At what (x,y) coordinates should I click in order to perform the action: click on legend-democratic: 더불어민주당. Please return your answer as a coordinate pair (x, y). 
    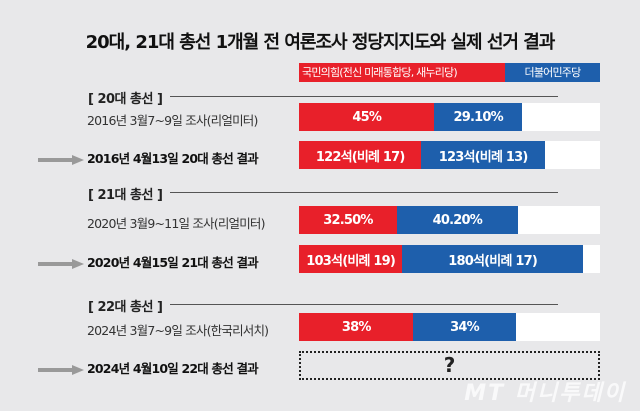
    Looking at the image, I should click on (552, 72).